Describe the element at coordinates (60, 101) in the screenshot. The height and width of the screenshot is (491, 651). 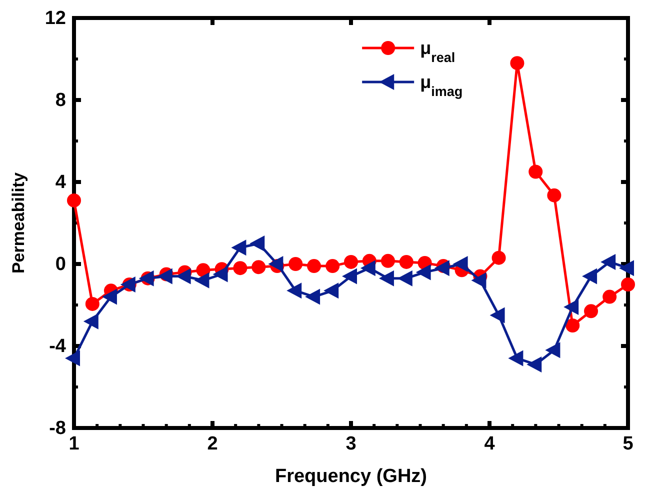
I see `y-tick-label: 8` at that location.